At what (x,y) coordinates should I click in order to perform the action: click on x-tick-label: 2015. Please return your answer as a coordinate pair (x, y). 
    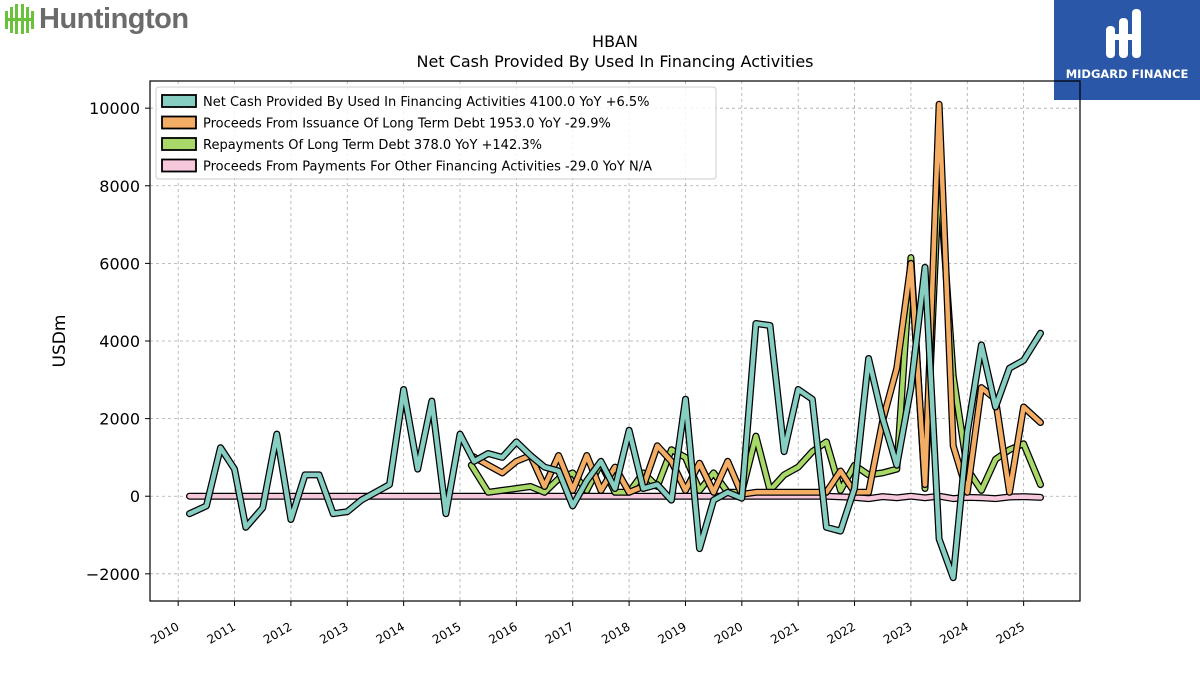
    Looking at the image, I should click on (446, 632).